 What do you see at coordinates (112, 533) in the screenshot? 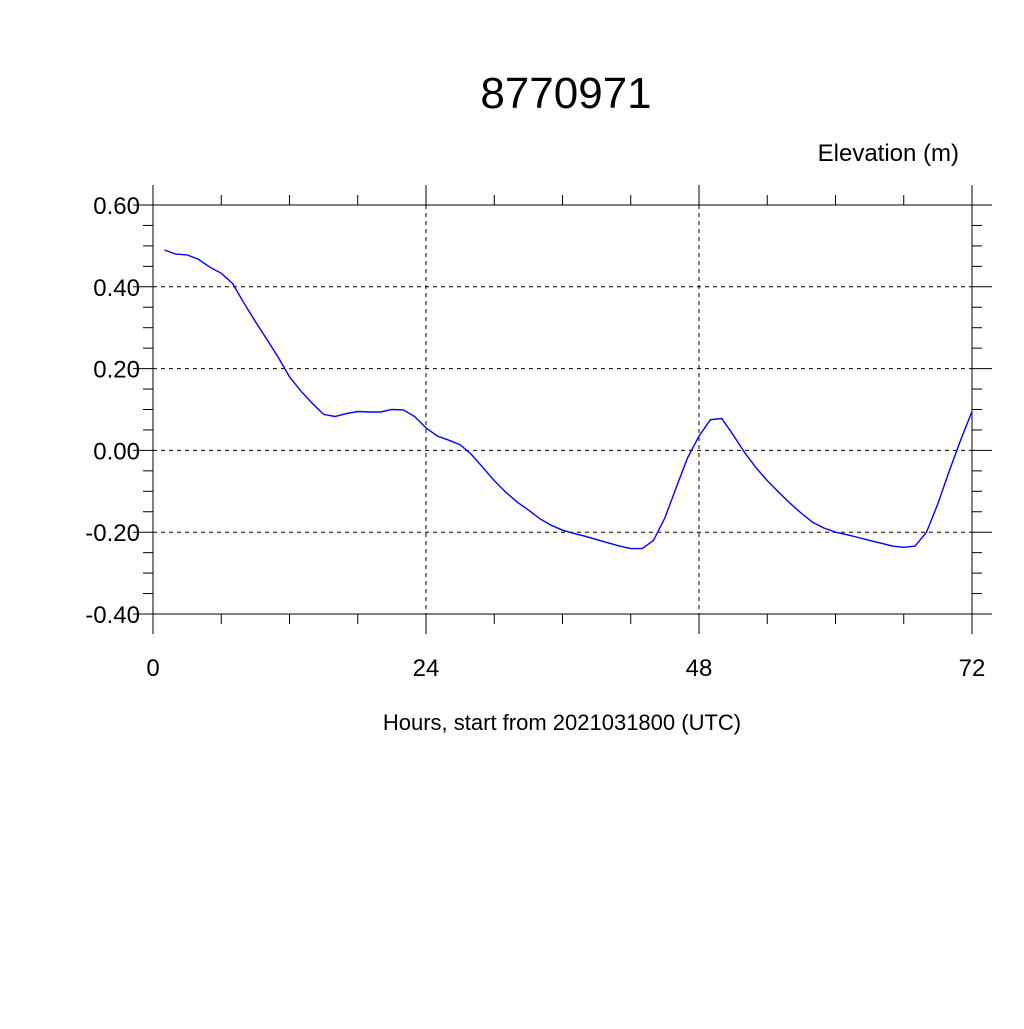
I see `y-tick-label: -0.20` at bounding box center [112, 533].